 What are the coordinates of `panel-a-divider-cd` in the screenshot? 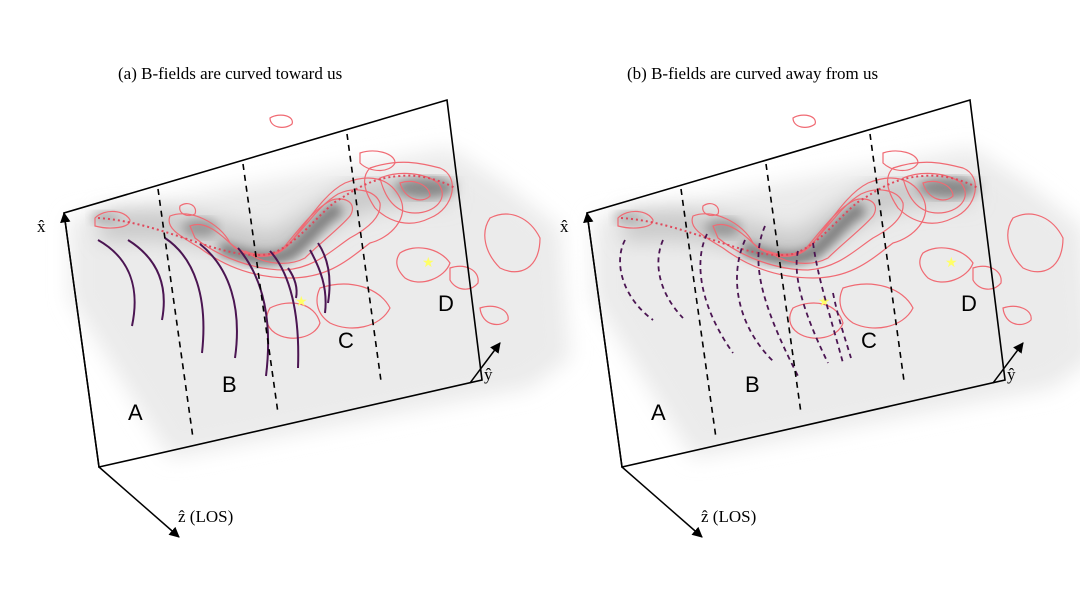 It's located at (364, 257).